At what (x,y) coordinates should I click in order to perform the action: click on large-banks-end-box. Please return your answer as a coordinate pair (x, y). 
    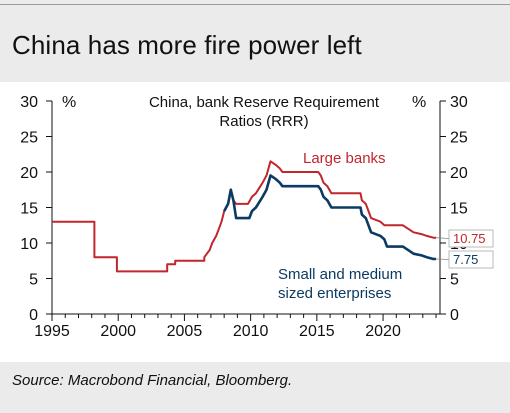
    Looking at the image, I should click on (471, 238).